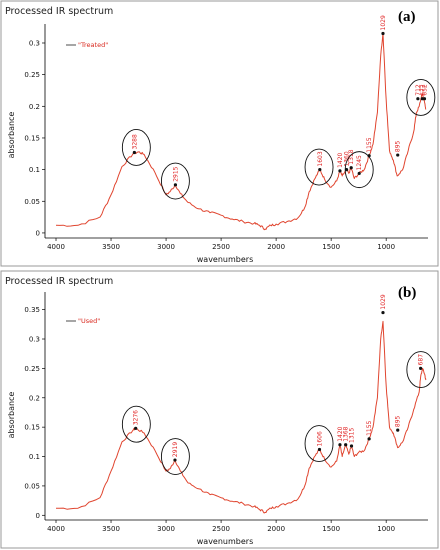 Image resolution: width=440 pixels, height=550 pixels. I want to click on y-tick-label: 0.35, so click(32, 310).